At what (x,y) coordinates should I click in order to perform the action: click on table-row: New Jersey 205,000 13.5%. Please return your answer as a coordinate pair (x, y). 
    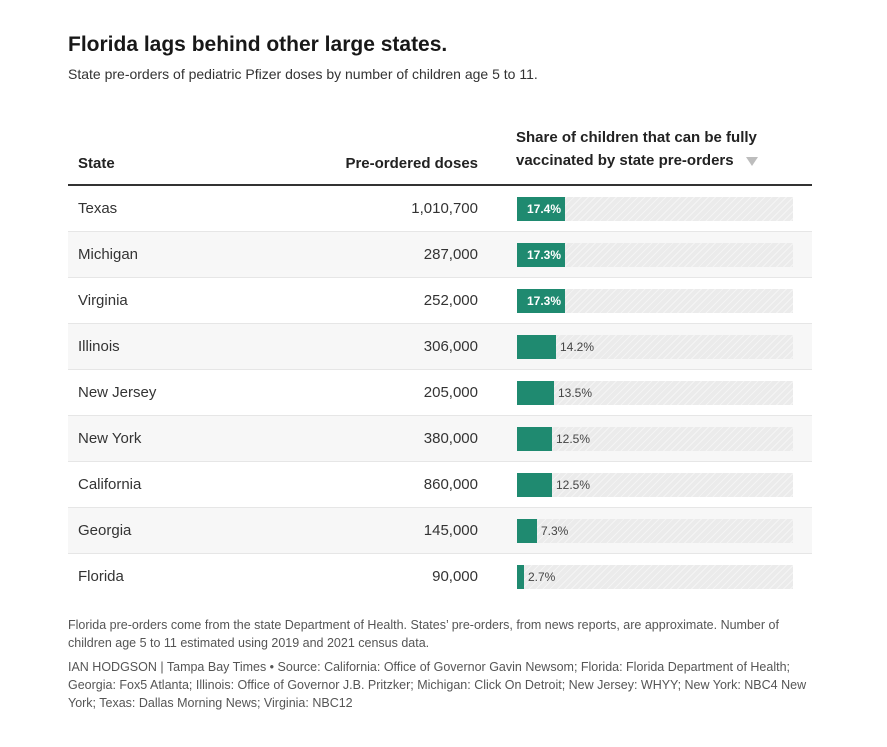
    Looking at the image, I should click on (440, 393).